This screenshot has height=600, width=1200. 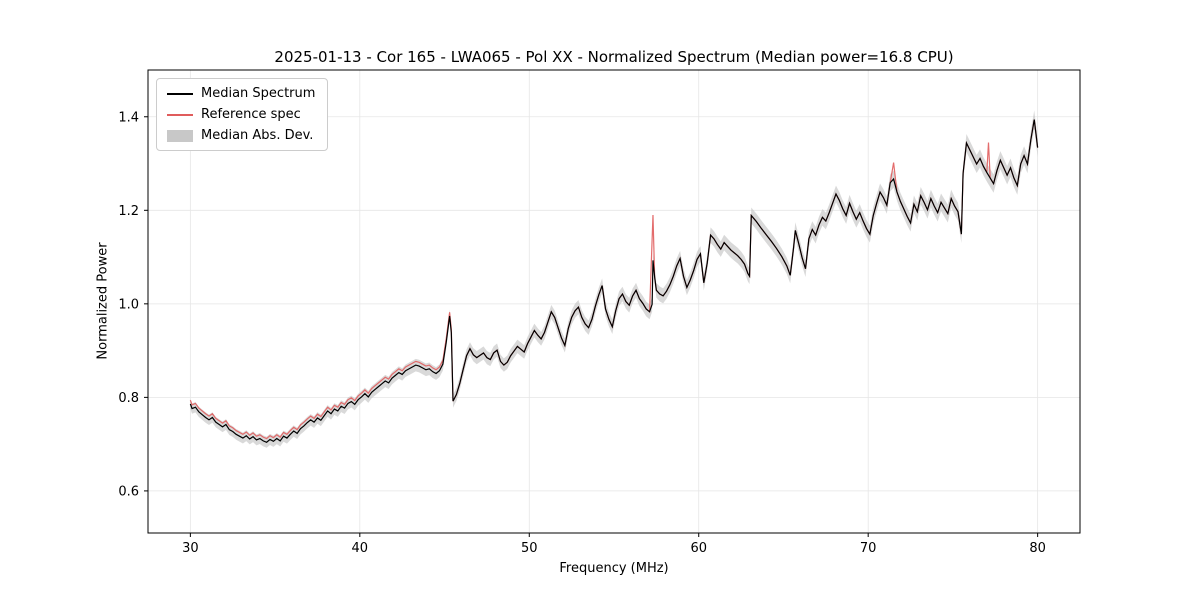 I want to click on mad-band-swatch-icon, so click(x=180, y=135).